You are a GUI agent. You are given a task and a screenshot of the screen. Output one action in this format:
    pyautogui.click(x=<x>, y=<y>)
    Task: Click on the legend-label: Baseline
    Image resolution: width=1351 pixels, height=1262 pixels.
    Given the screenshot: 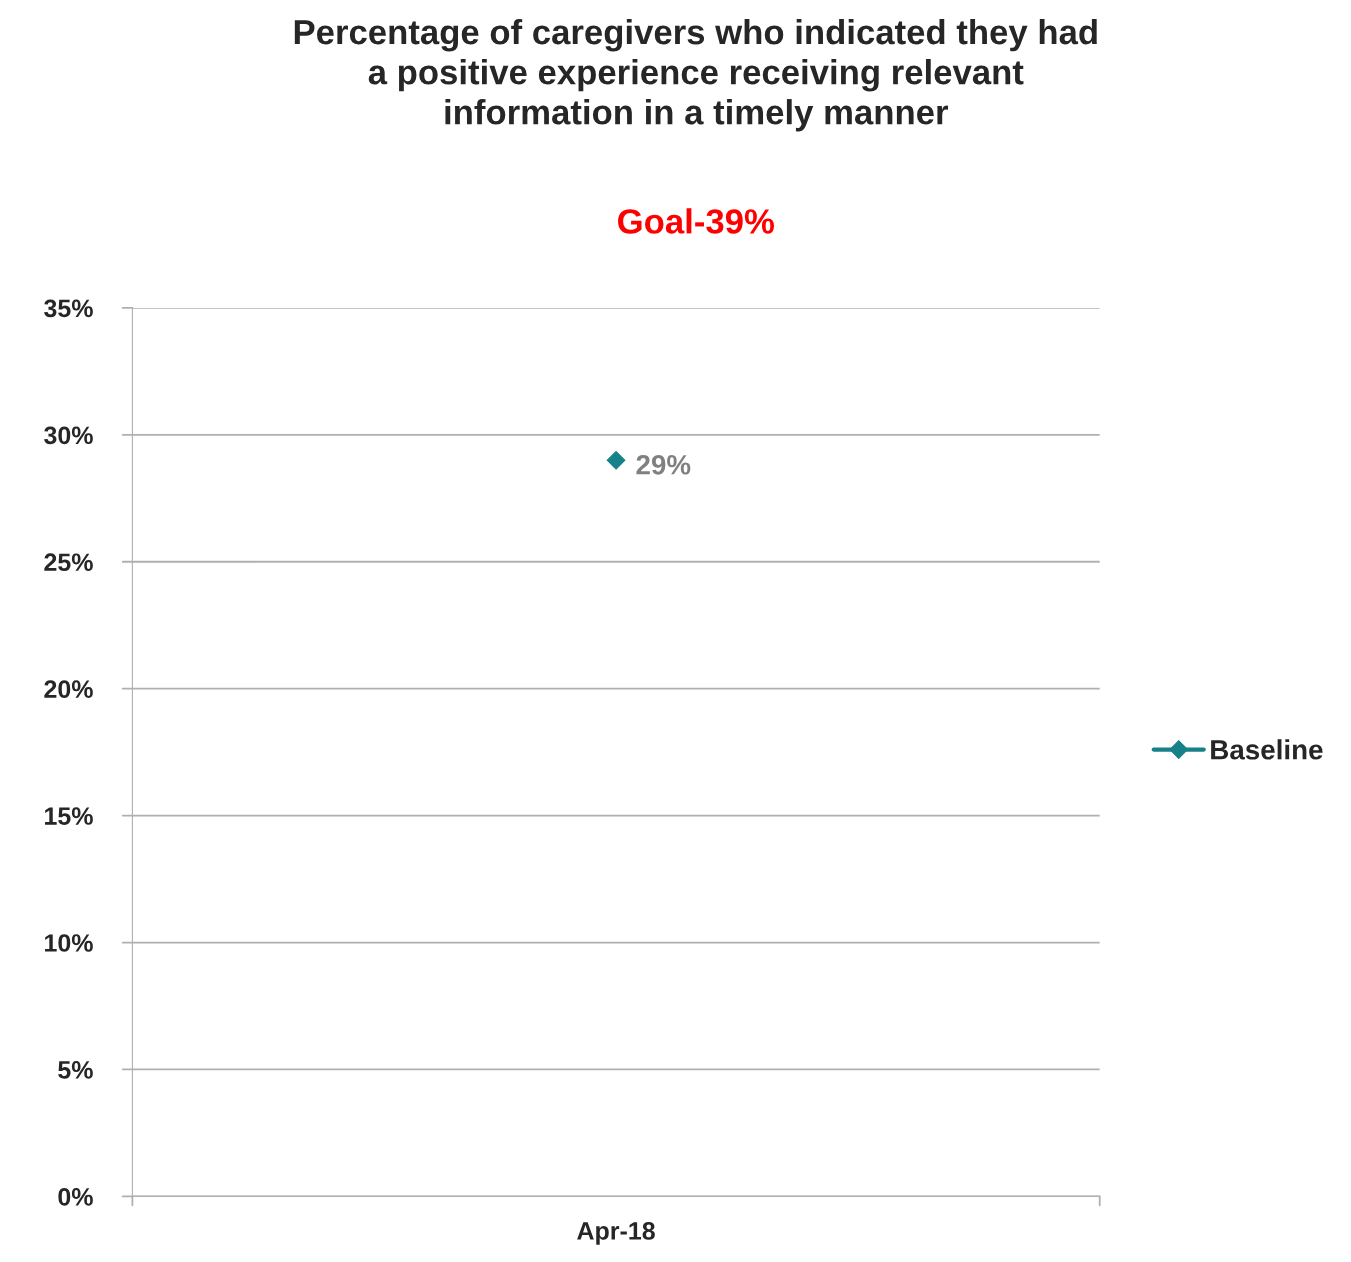 What is the action you would take?
    pyautogui.click(x=1267, y=749)
    